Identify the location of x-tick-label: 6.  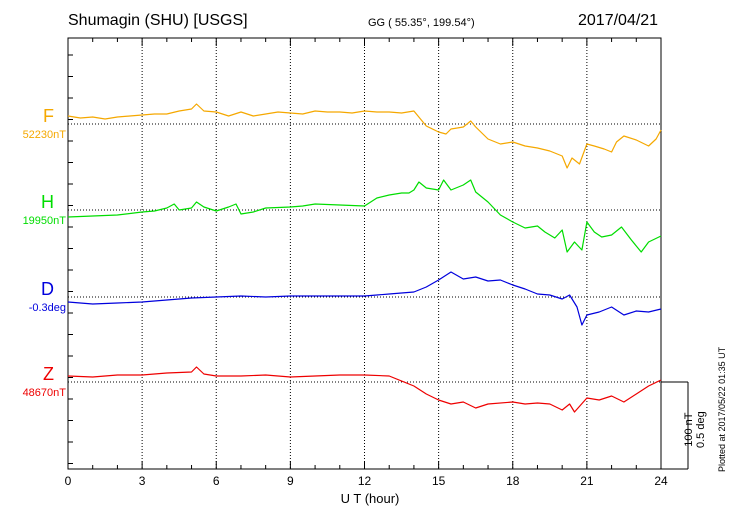
(216, 481).